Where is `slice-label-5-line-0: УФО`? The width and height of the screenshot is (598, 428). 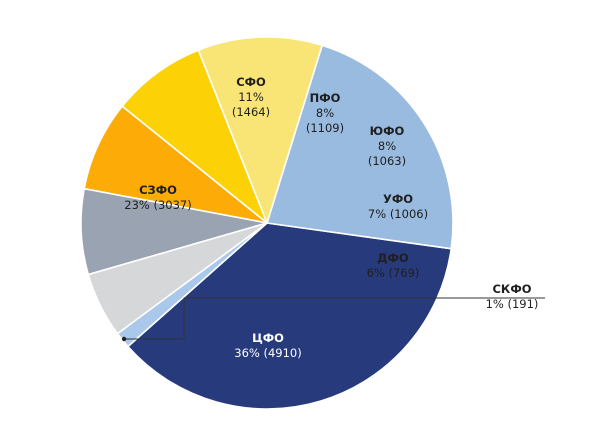 slice-label-5-line-0: УФО is located at coordinates (398, 199).